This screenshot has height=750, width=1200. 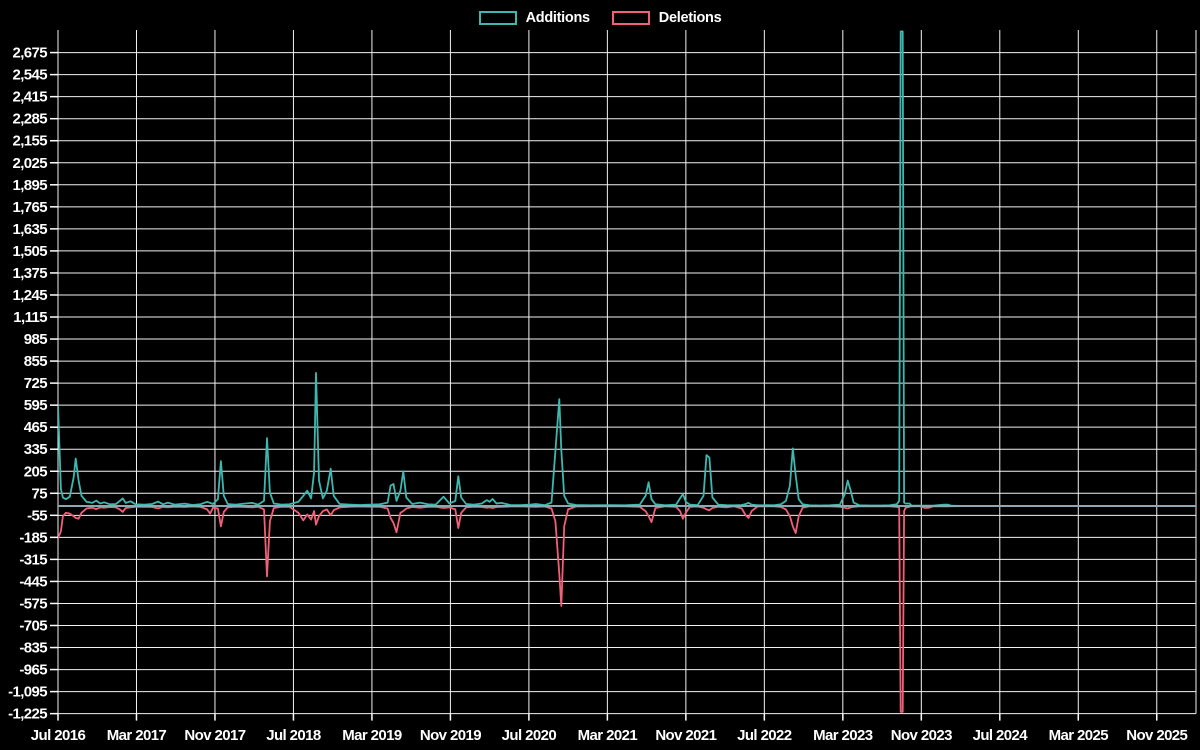 What do you see at coordinates (1156, 735) in the screenshot?
I see `x-tick-label: Nov 2025` at bounding box center [1156, 735].